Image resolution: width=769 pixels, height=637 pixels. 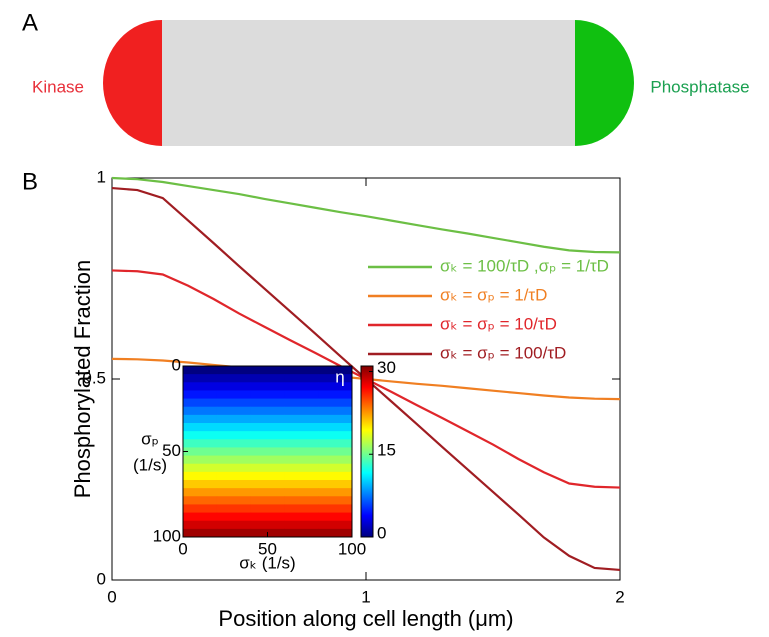 I want to click on x-tick-label: 50, so click(x=267, y=548).